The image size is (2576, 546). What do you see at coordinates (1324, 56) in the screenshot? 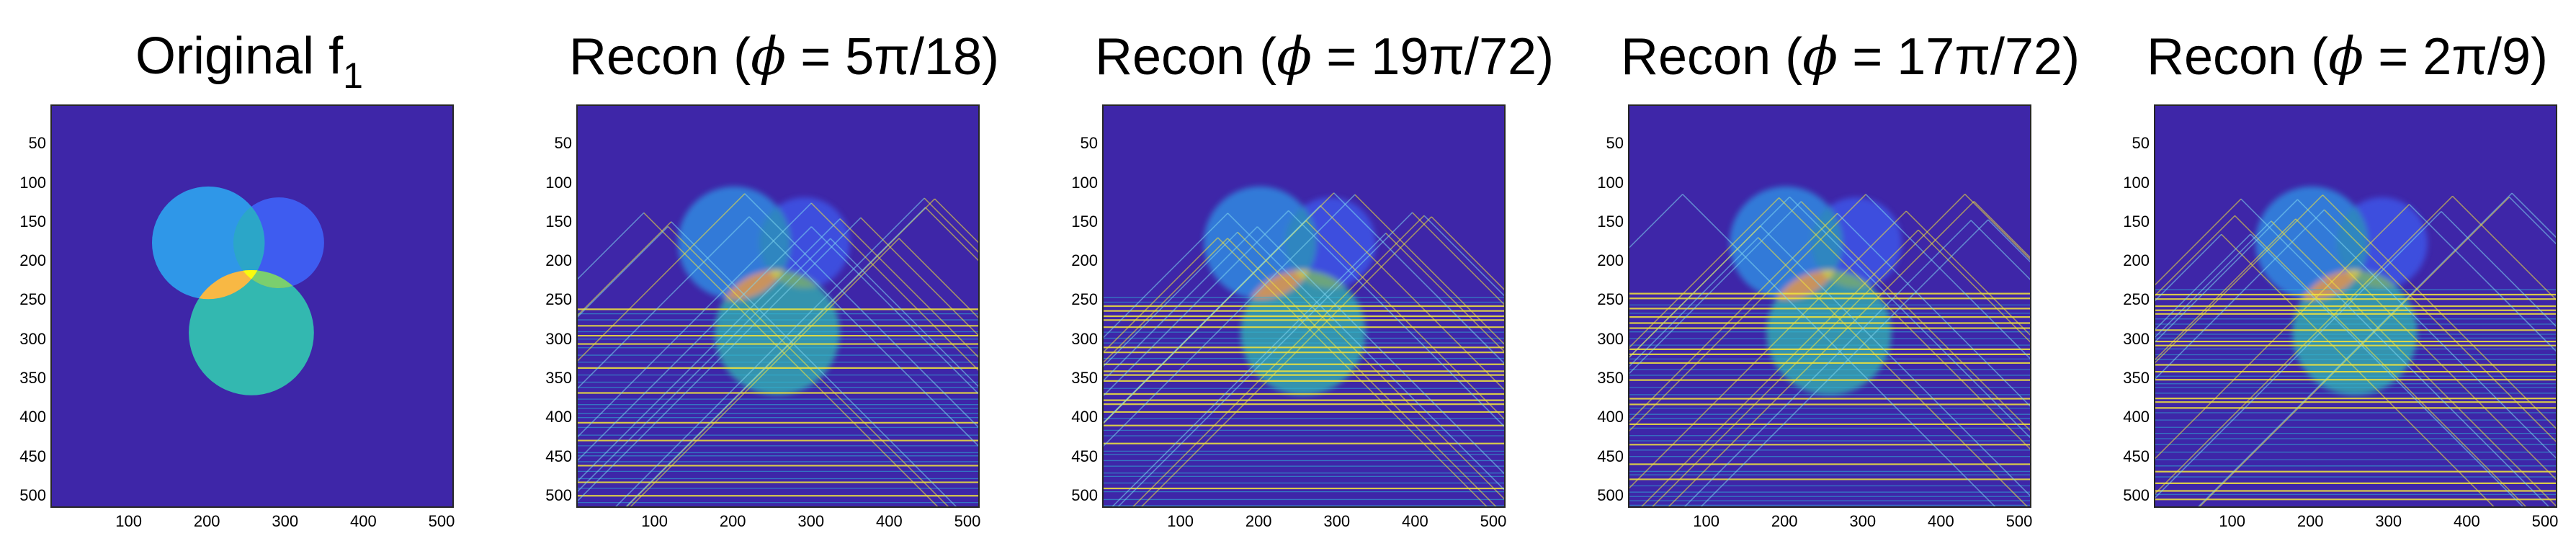
I see `subplot-title: Recon (ϕ = 19π/72)` at bounding box center [1324, 56].